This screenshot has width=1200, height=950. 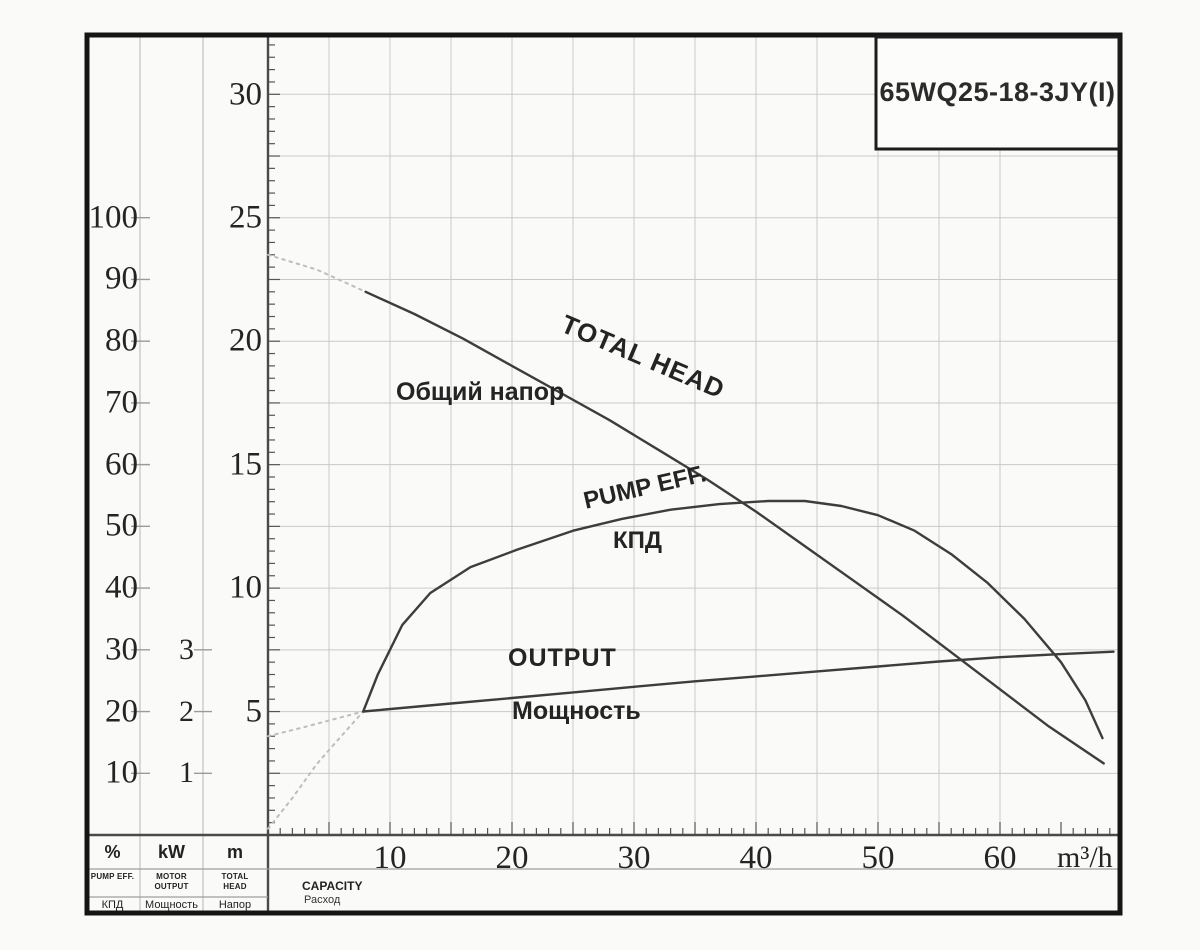 What do you see at coordinates (121, 649) in the screenshot?
I see `pct-tick-30: 30` at bounding box center [121, 649].